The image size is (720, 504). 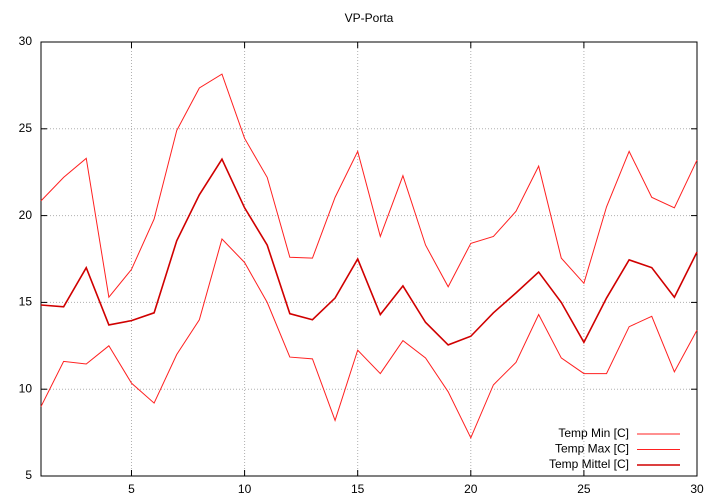 I want to click on legend-label: Temp Max [C], so click(x=592, y=449).